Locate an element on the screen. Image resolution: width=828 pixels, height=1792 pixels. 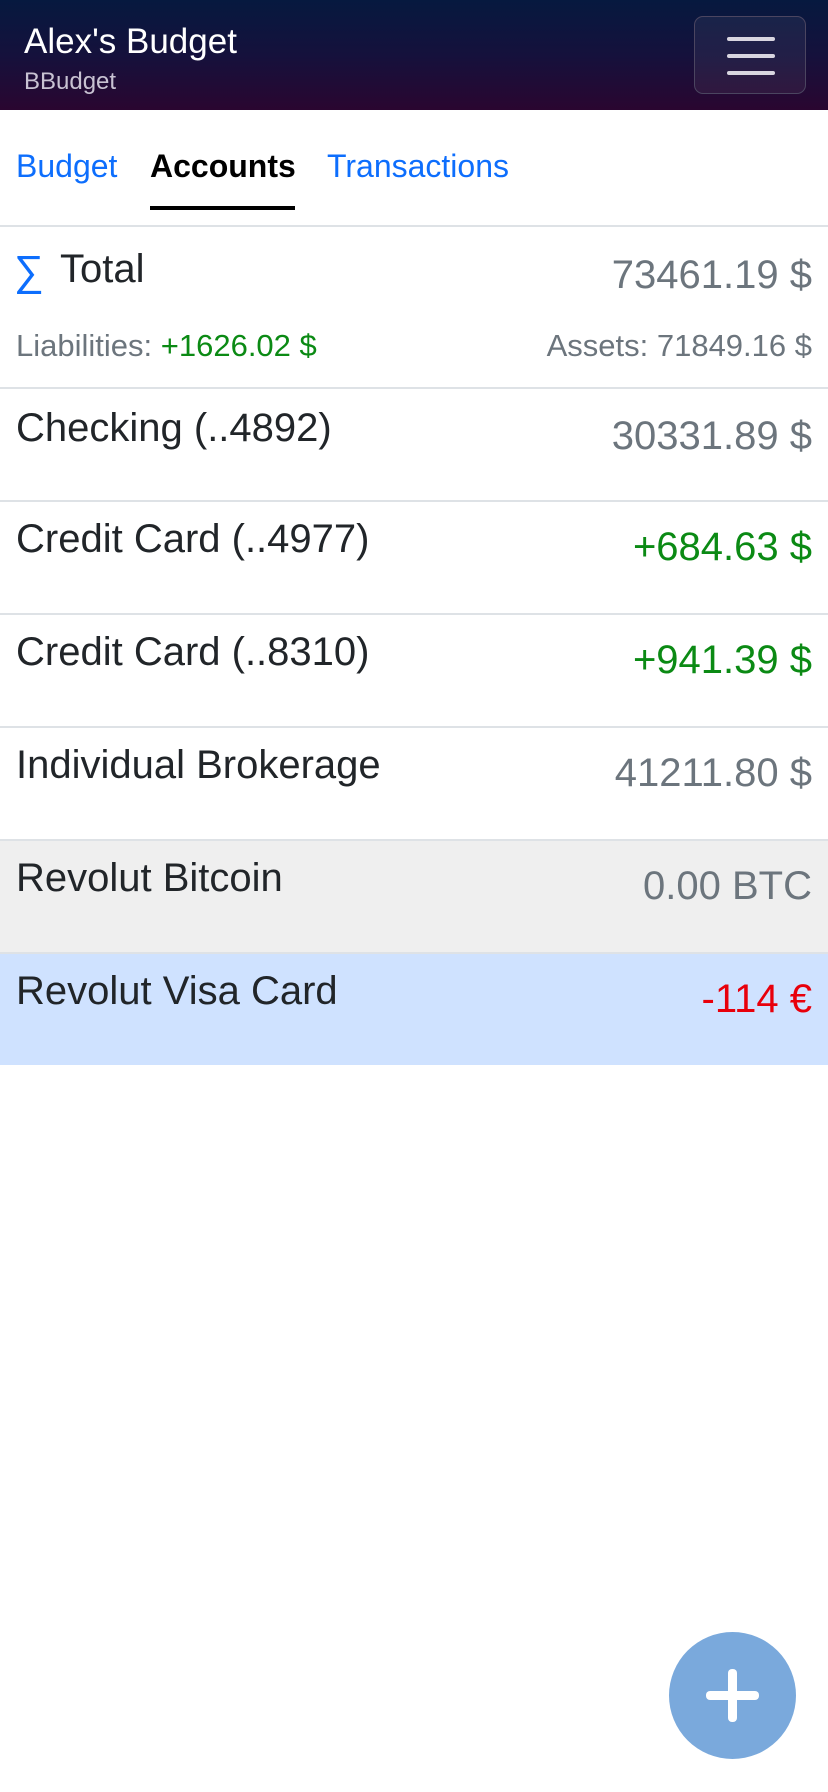
total-label: Total is located at coordinates (102, 269).